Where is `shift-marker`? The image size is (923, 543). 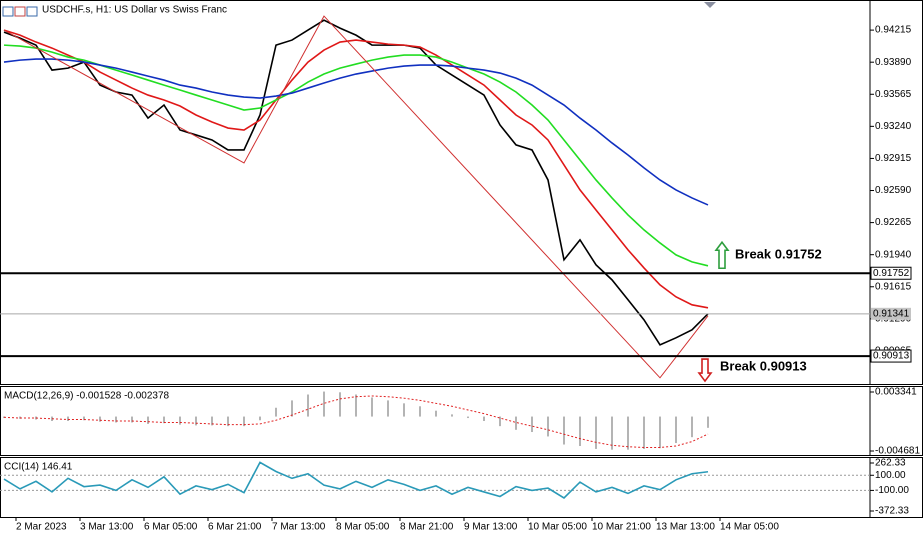 shift-marker is located at coordinates (710, 5).